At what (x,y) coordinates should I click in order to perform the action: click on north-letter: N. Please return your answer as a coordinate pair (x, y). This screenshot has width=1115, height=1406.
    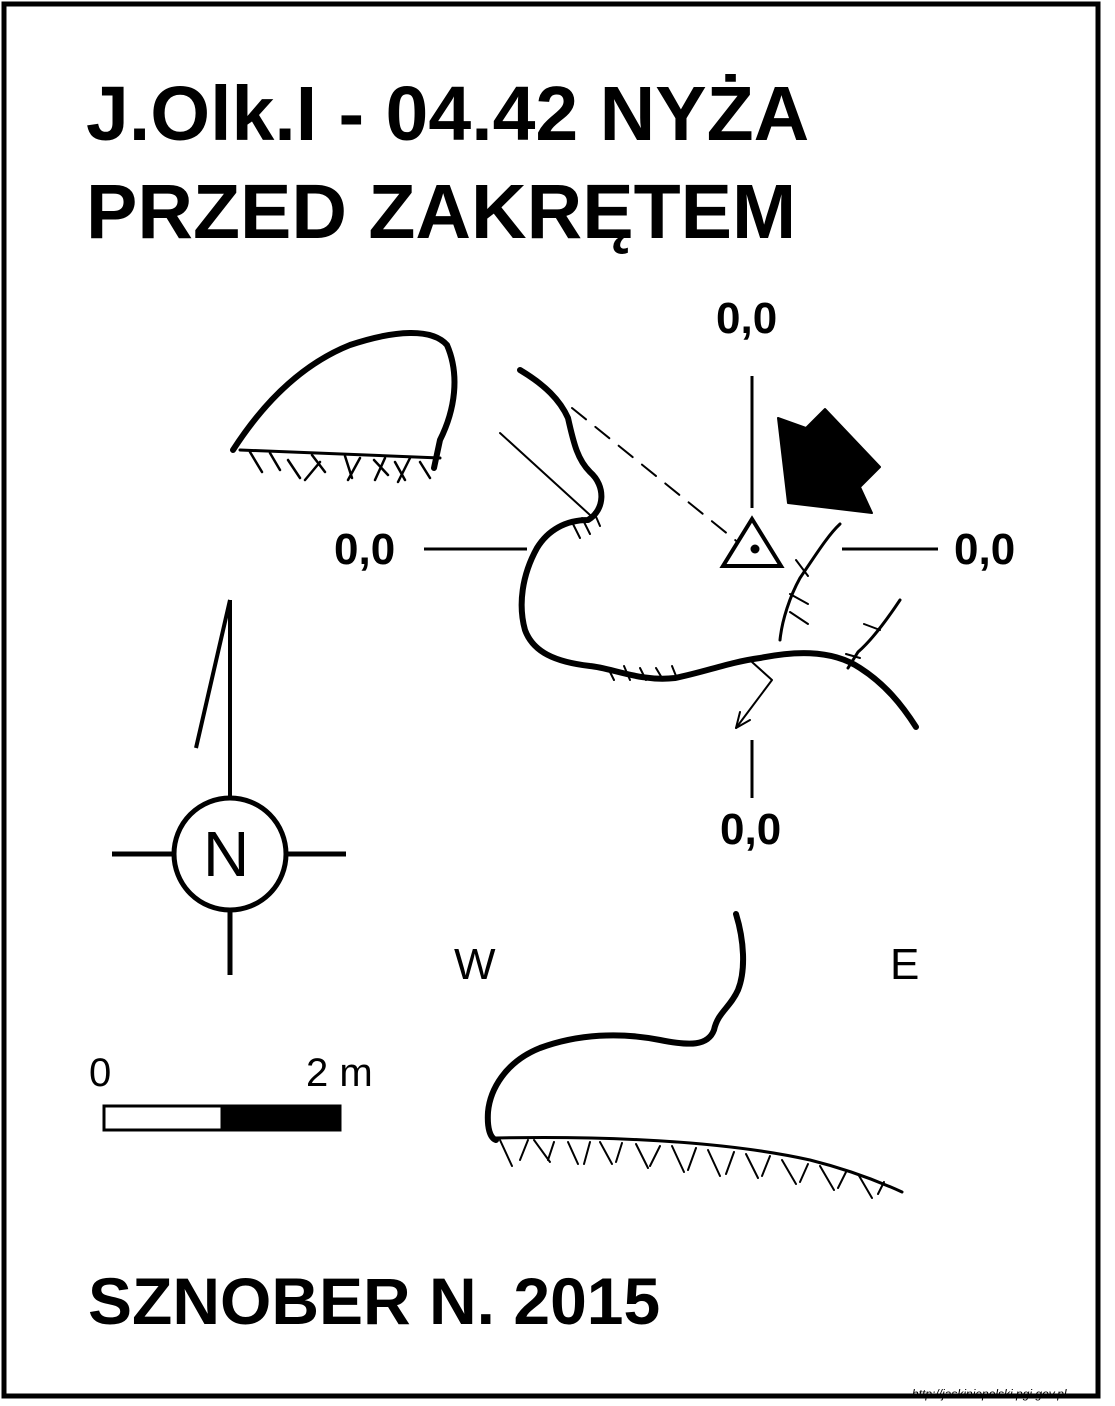
    Looking at the image, I should click on (226, 854).